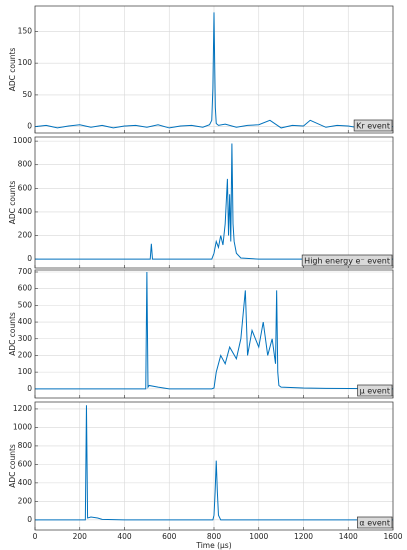 The image size is (407, 550). I want to click on y-tick-label: 300, so click(25, 338).